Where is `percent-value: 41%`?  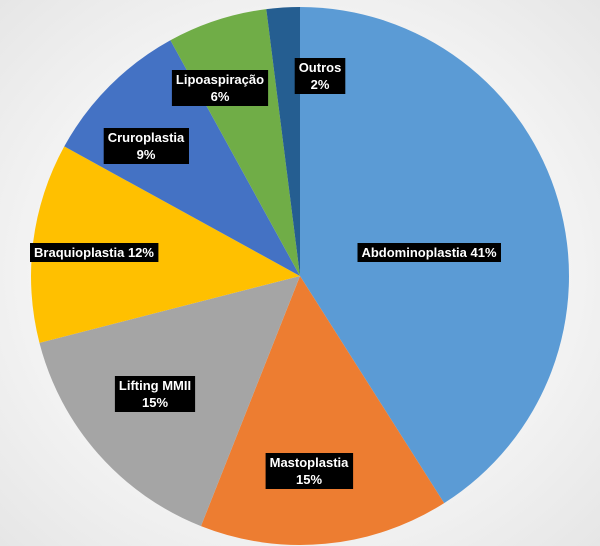 percent-value: 41% is located at coordinates (484, 252).